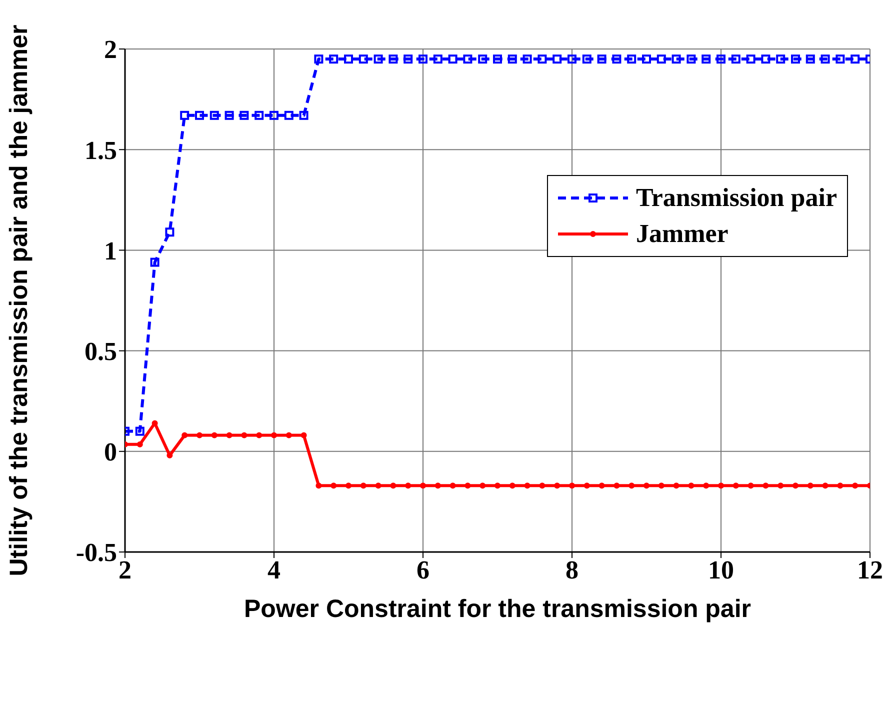  Describe the element at coordinates (572, 569) in the screenshot. I see `x-tick-label: 8` at that location.